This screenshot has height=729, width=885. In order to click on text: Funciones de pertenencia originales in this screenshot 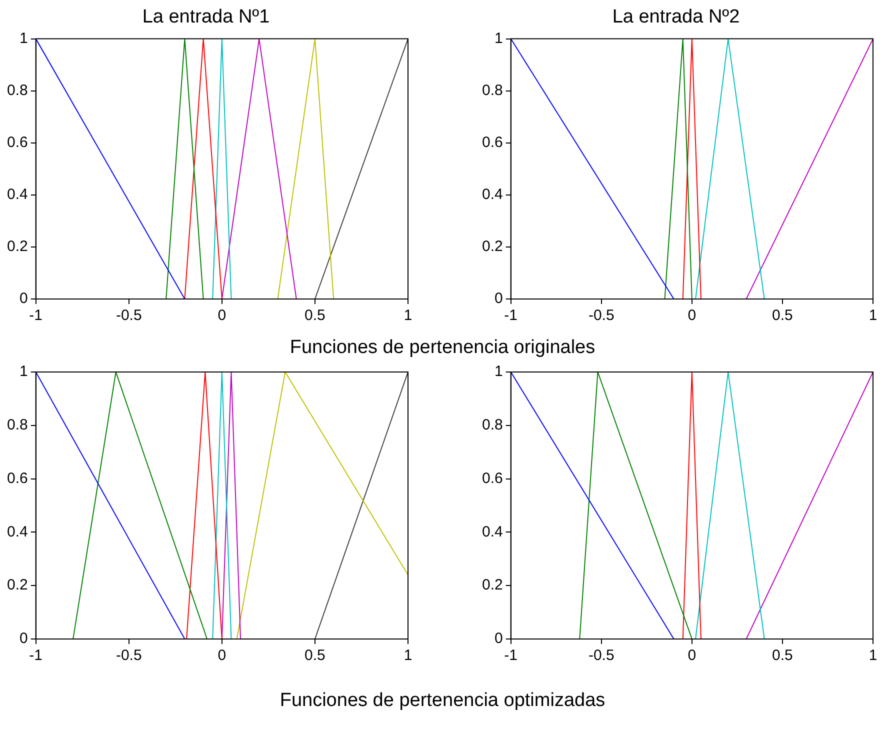, I will do `click(442, 348)`.